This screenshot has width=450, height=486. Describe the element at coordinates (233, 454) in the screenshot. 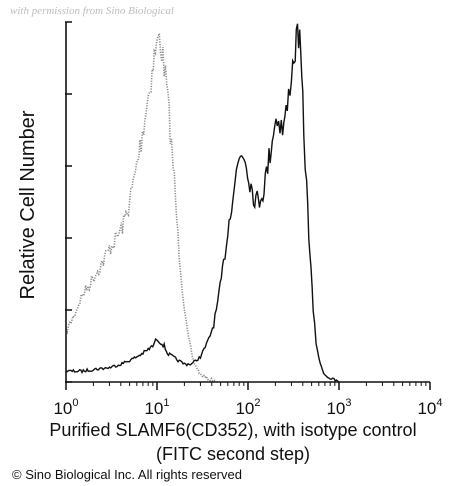

I see `x-axis-label-line2: (FITC second step)` at that location.